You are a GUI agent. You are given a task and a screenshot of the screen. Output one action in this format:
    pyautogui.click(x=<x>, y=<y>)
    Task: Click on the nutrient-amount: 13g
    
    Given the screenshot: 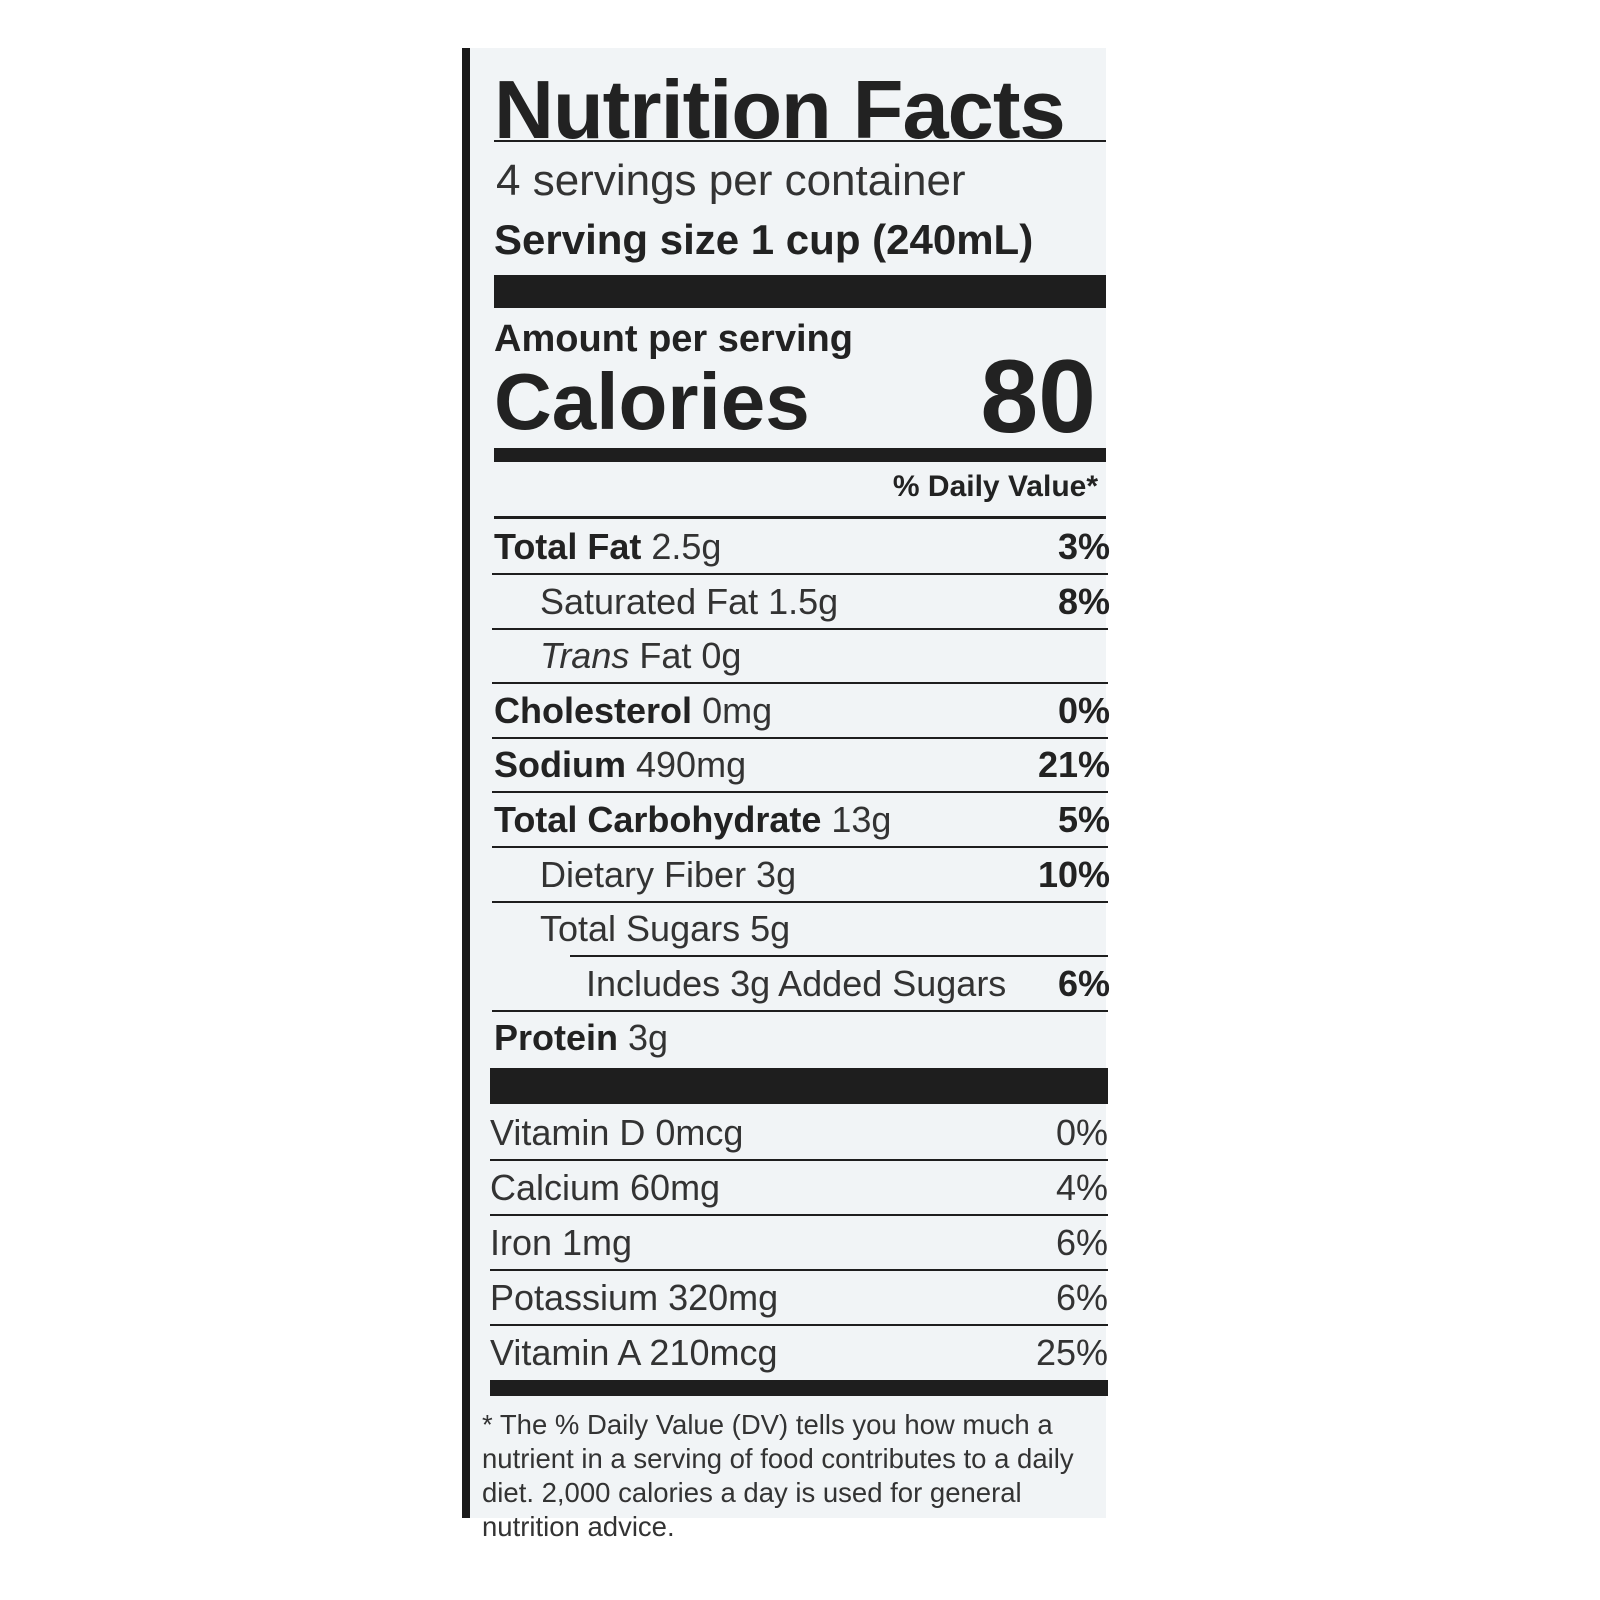 What is the action you would take?
    pyautogui.click(x=861, y=819)
    